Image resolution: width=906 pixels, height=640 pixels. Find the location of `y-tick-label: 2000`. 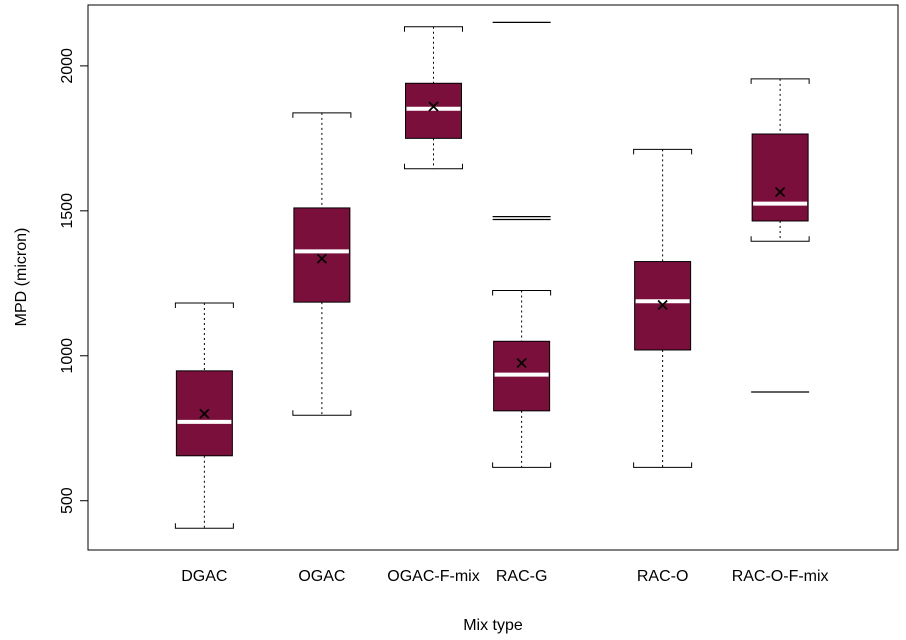

y-tick-label: 2000 is located at coordinates (67, 66).